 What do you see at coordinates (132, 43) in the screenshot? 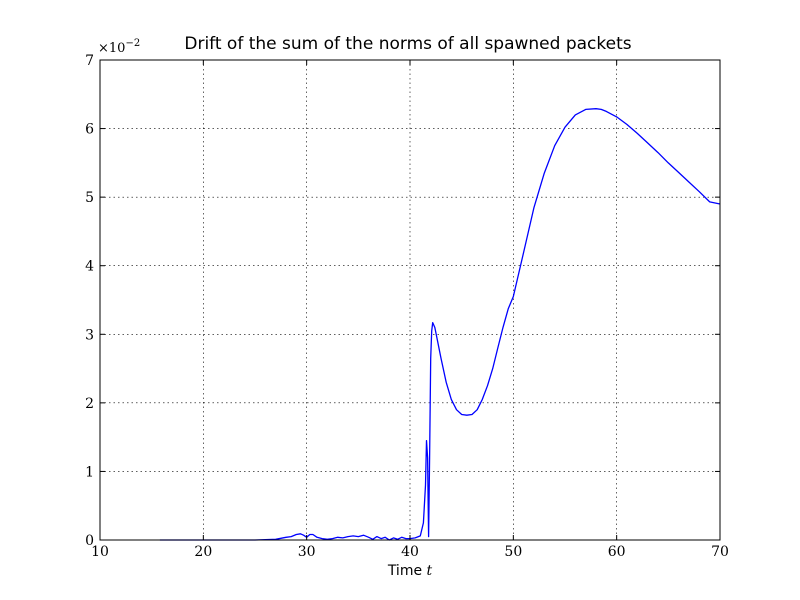
I see `y-offset-exponent: −2` at bounding box center [132, 43].